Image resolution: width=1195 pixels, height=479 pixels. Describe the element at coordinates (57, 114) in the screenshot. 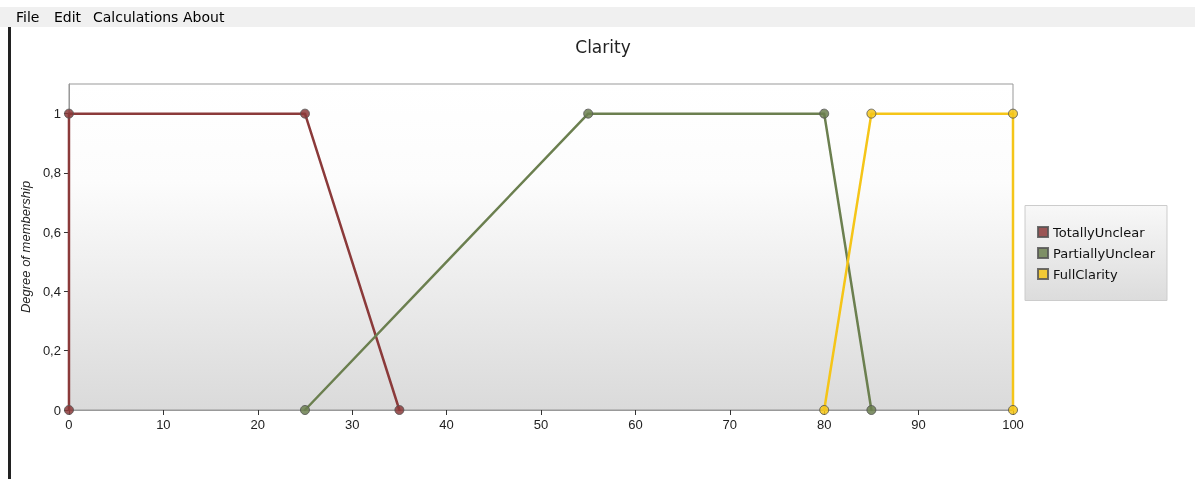

I see `y-tick-label: 1` at that location.